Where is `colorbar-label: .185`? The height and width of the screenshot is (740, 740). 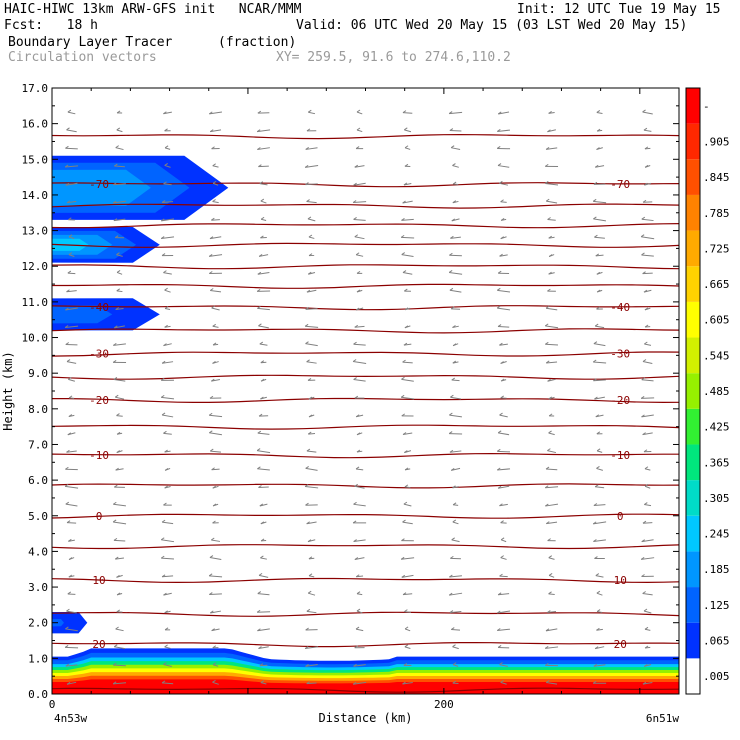 colorbar-label: .185 is located at coordinates (716, 569).